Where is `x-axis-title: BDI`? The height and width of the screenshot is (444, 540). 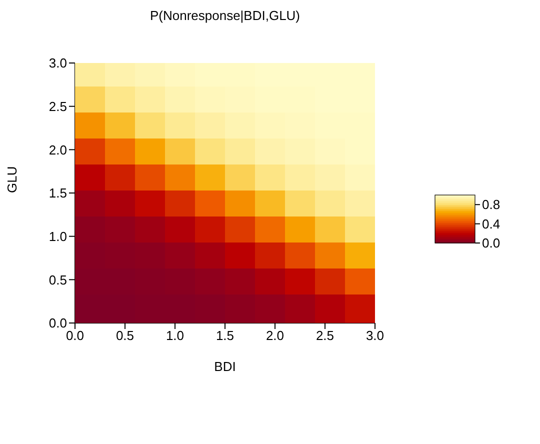
x-axis-title: BDI is located at coordinates (225, 366).